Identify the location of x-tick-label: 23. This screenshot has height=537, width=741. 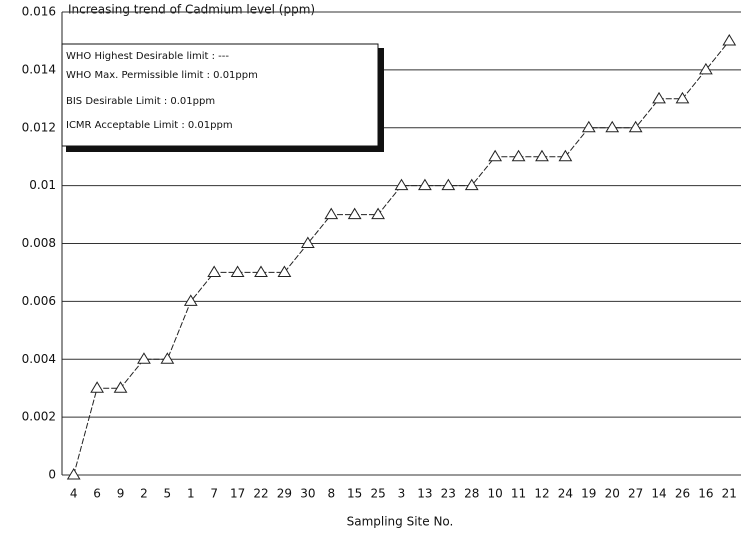
(448, 494).